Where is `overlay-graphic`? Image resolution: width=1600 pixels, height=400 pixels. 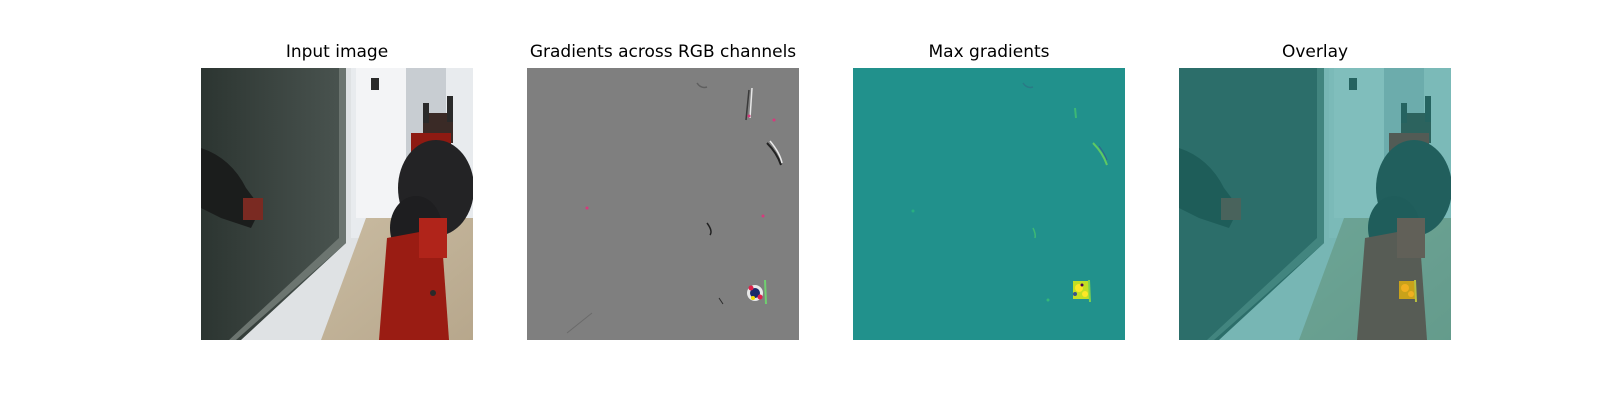 overlay-graphic is located at coordinates (1315, 204).